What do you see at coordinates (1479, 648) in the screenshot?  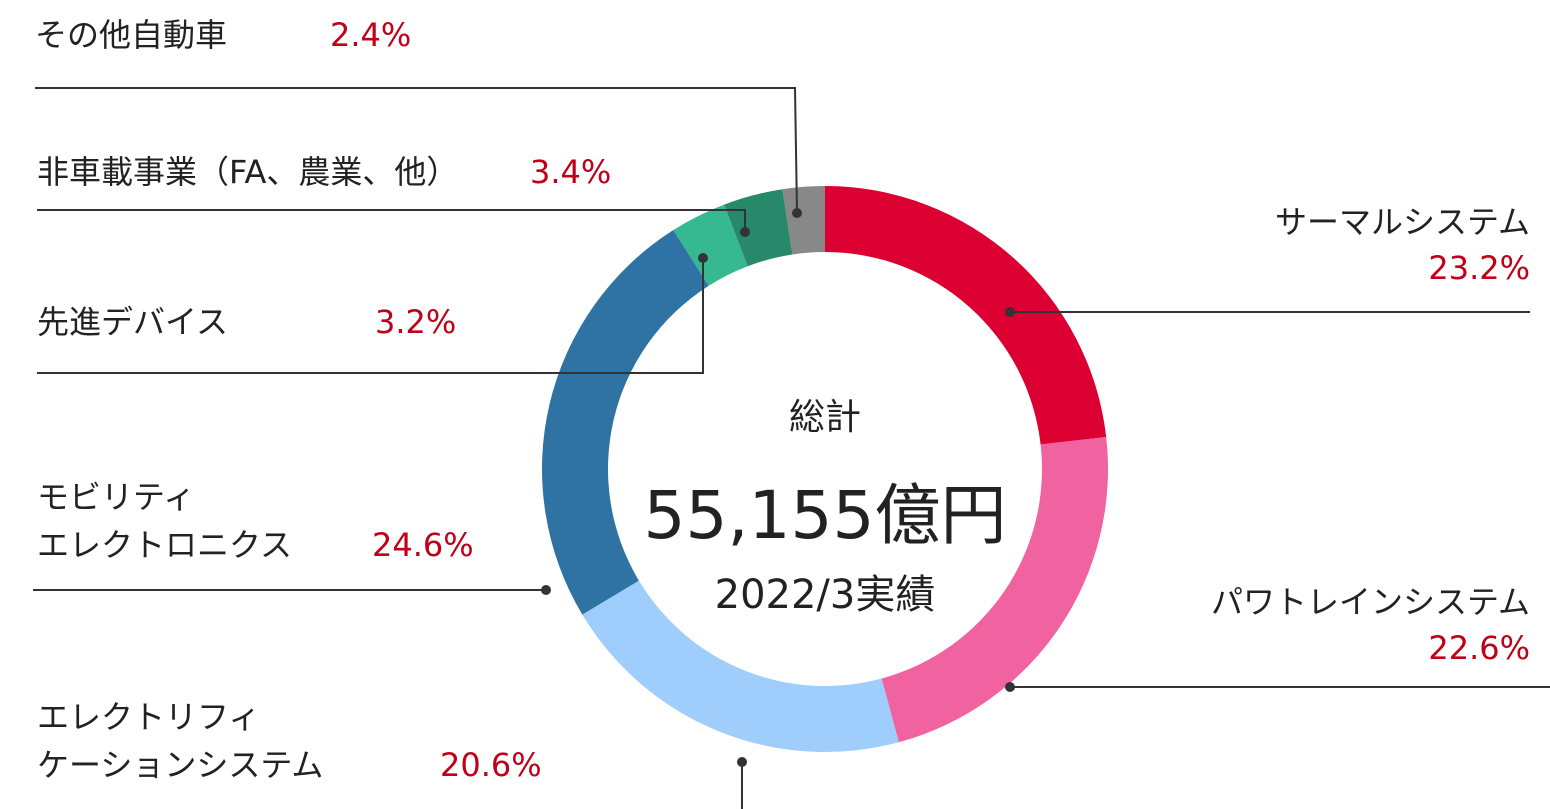 I see `value-label: 22.6%` at bounding box center [1479, 648].